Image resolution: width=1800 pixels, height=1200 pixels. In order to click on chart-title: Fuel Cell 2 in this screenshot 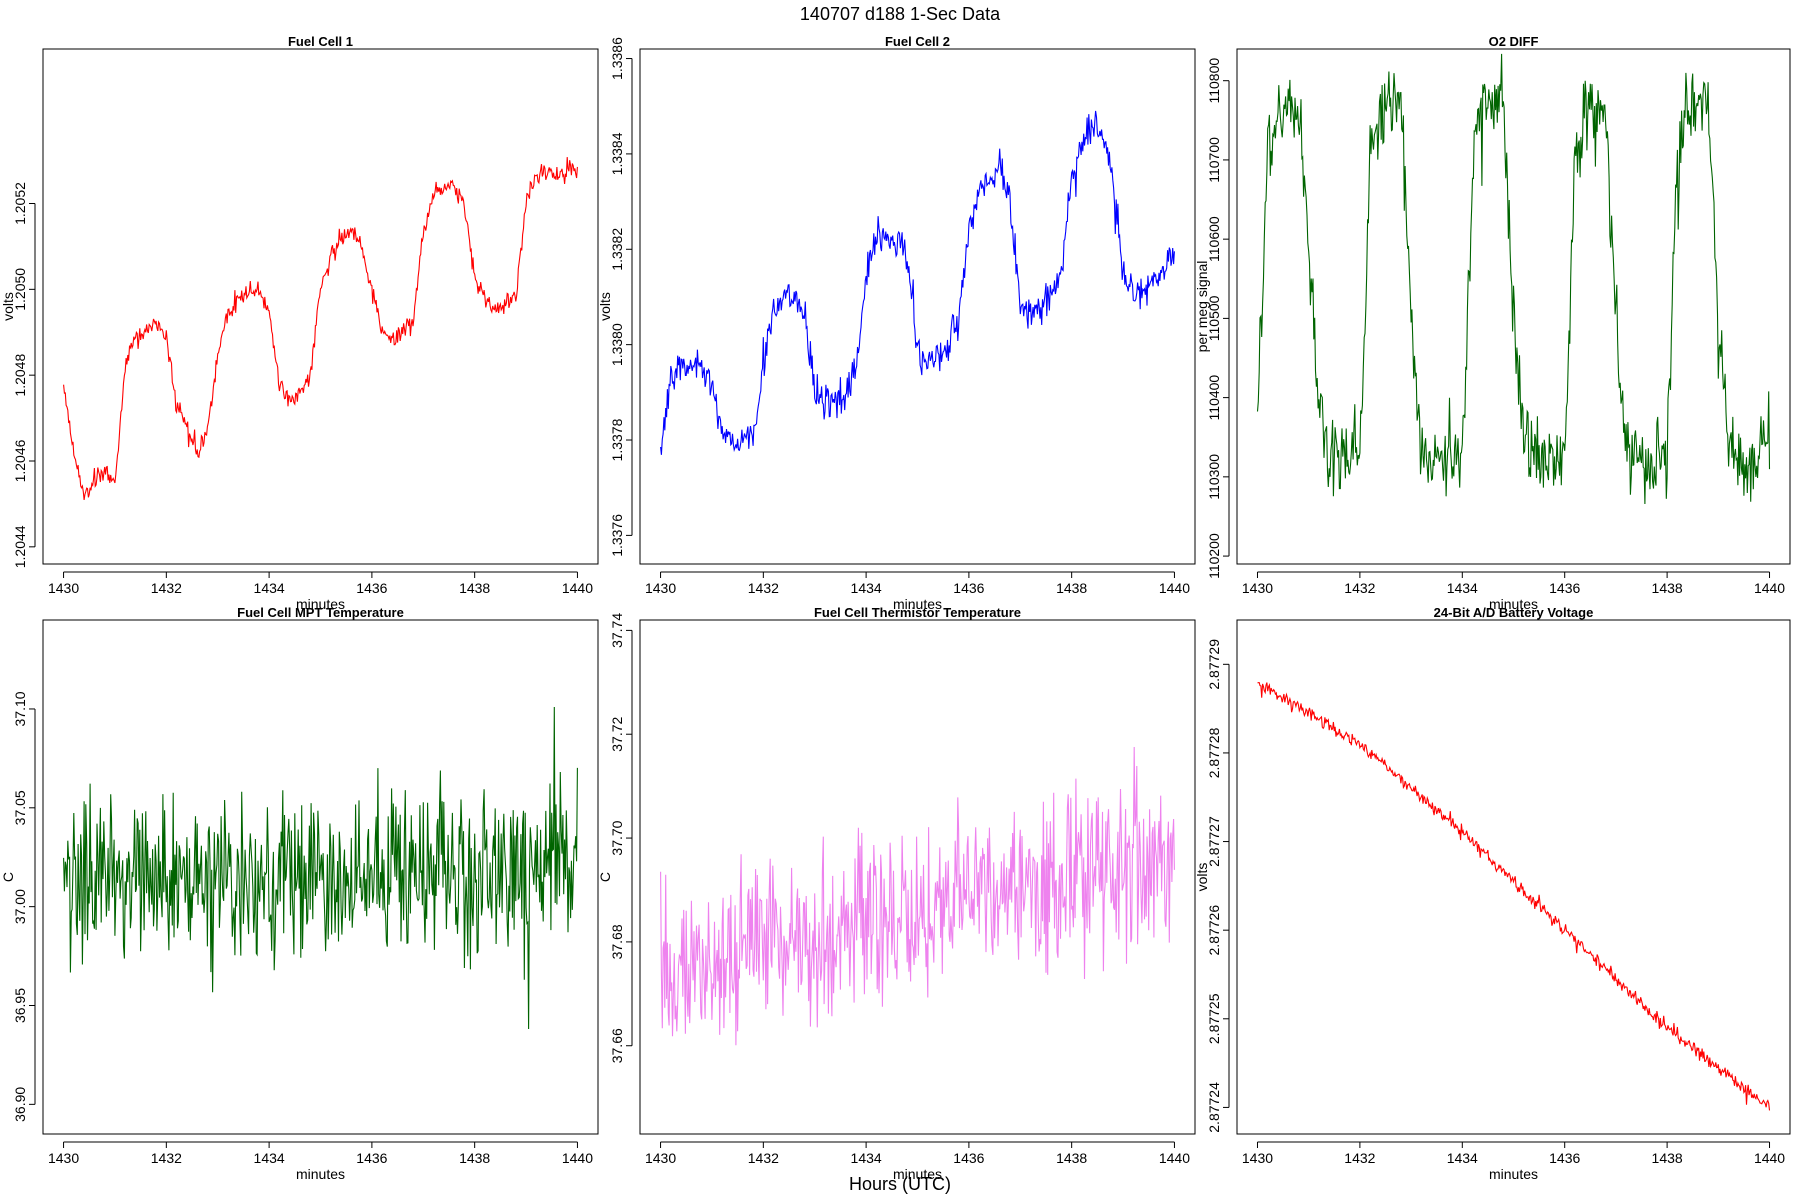, I will do `click(917, 41)`.